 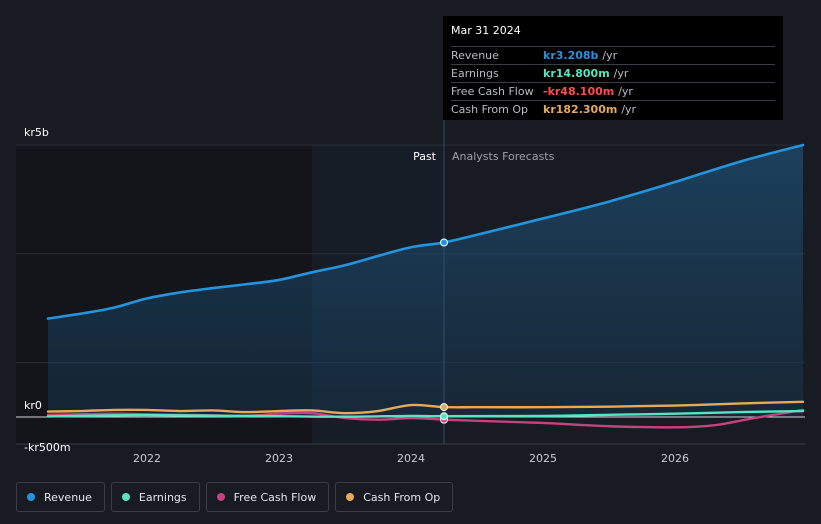 I want to click on legend-item-revenue: Revenue, so click(x=60, y=497).